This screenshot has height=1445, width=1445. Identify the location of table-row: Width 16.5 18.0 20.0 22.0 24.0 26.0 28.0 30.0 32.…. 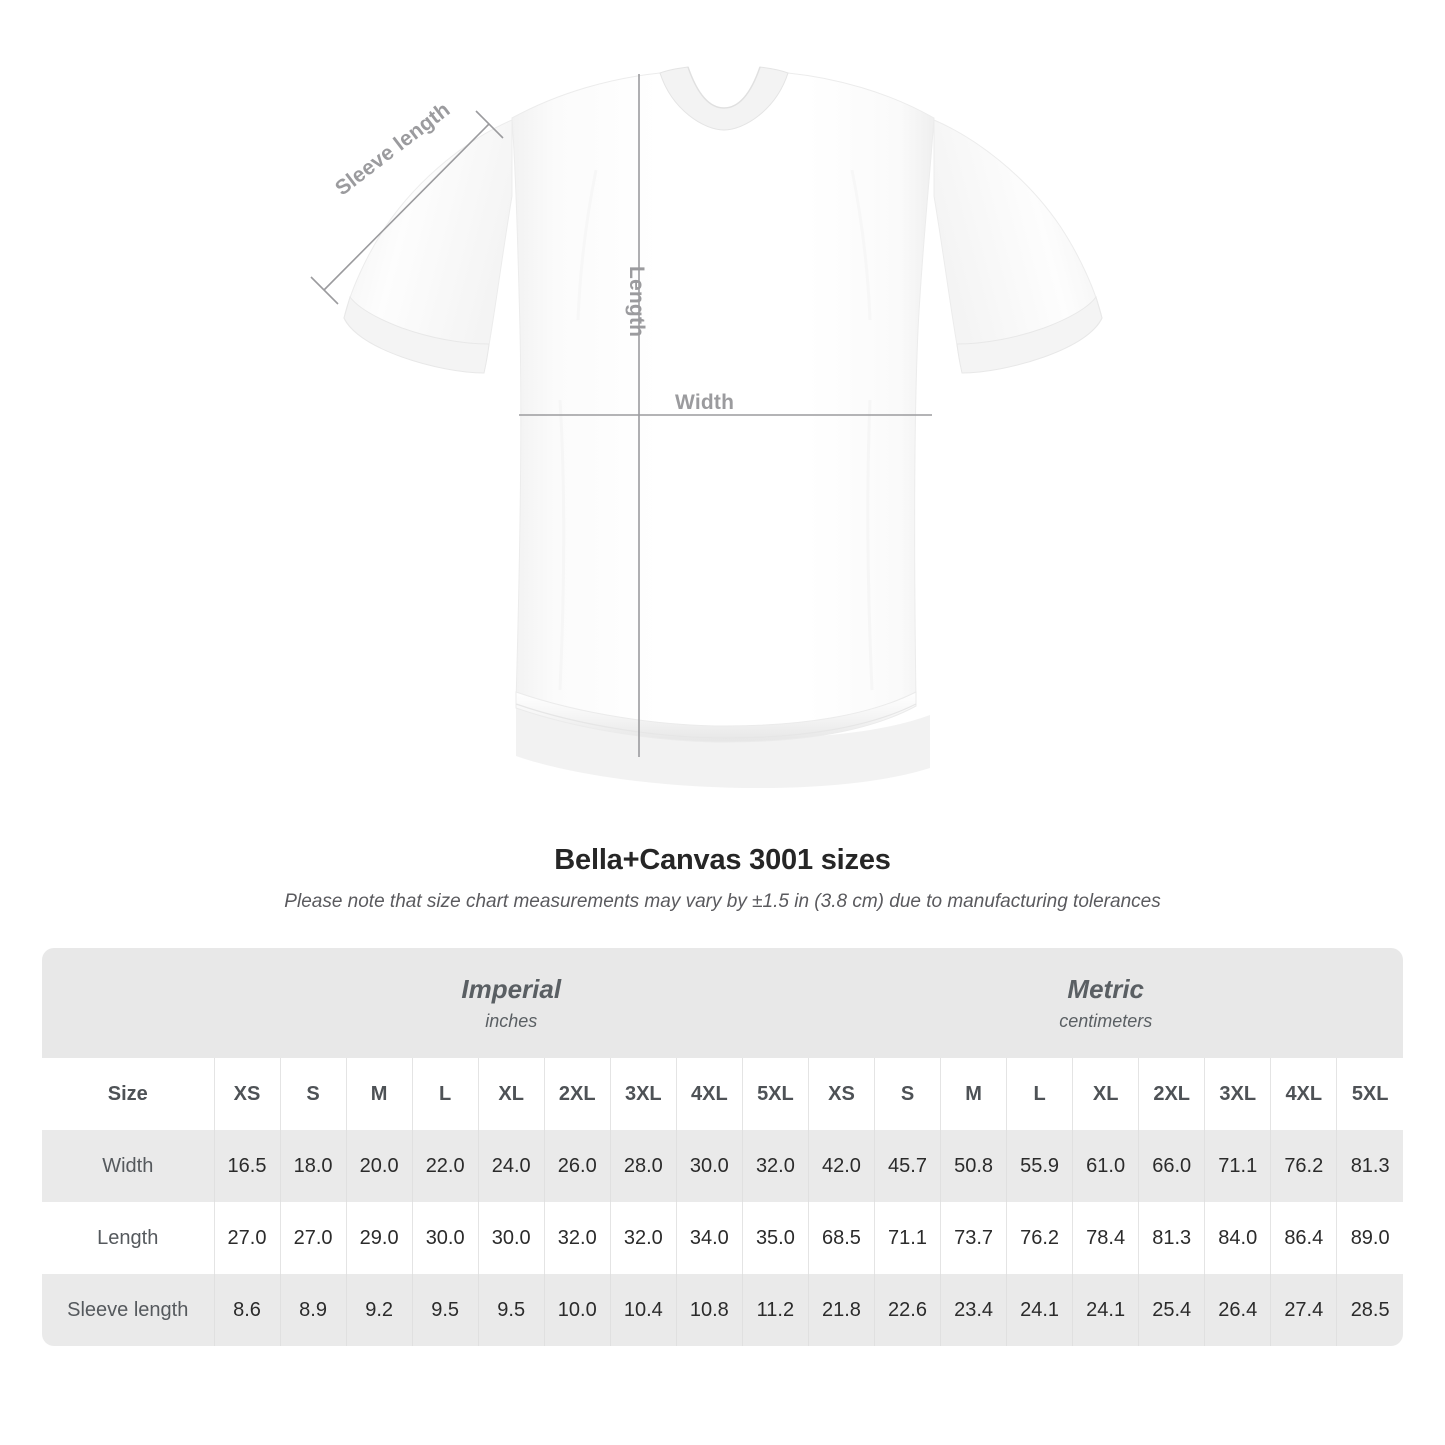
(722, 1166).